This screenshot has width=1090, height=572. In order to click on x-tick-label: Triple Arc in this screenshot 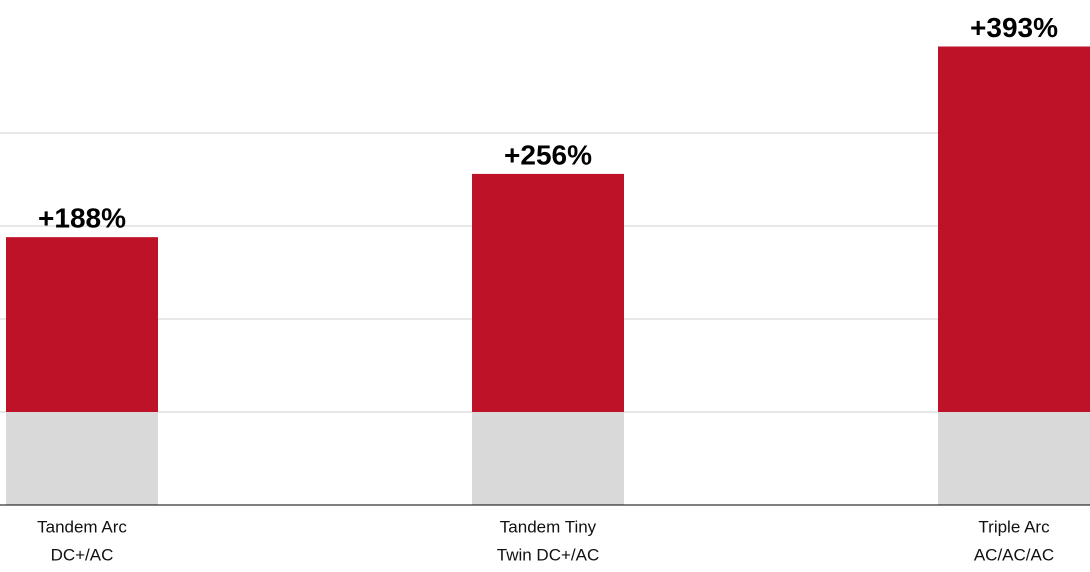, I will do `click(1014, 526)`.